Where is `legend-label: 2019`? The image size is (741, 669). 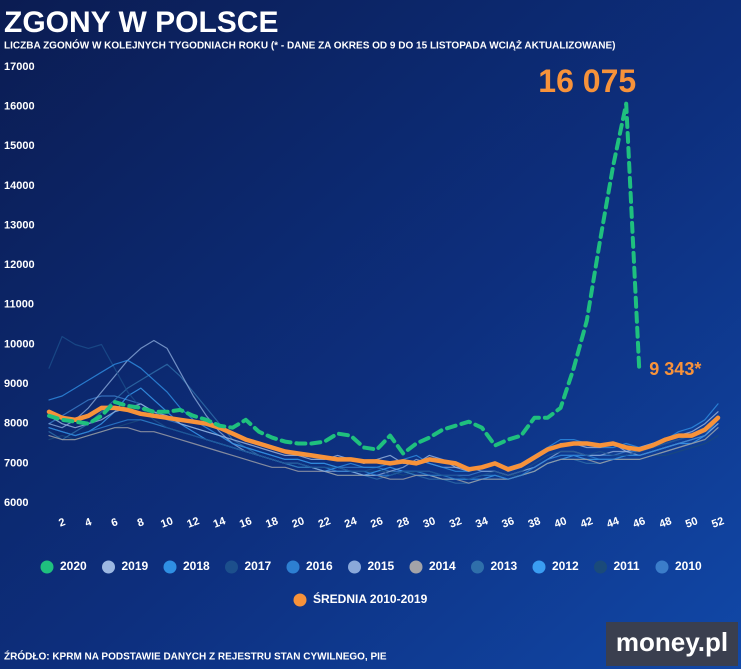 legend-label: 2019 is located at coordinates (135, 566).